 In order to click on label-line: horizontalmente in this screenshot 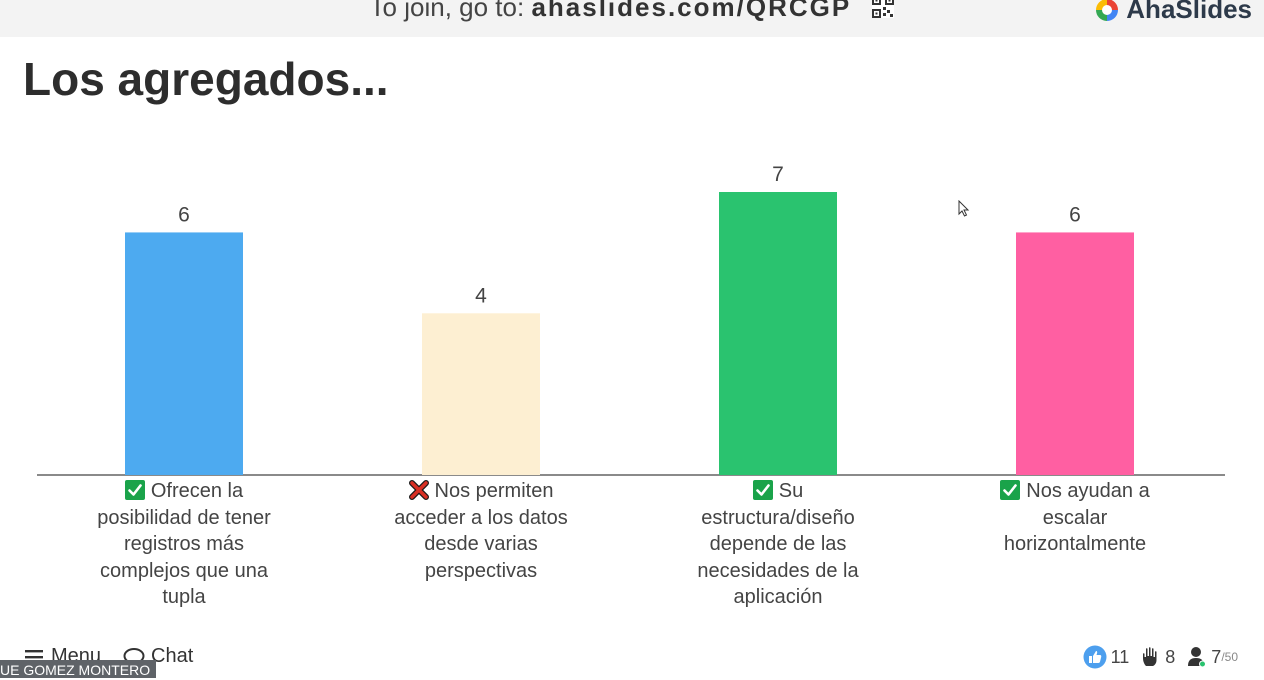, I will do `click(1075, 544)`.